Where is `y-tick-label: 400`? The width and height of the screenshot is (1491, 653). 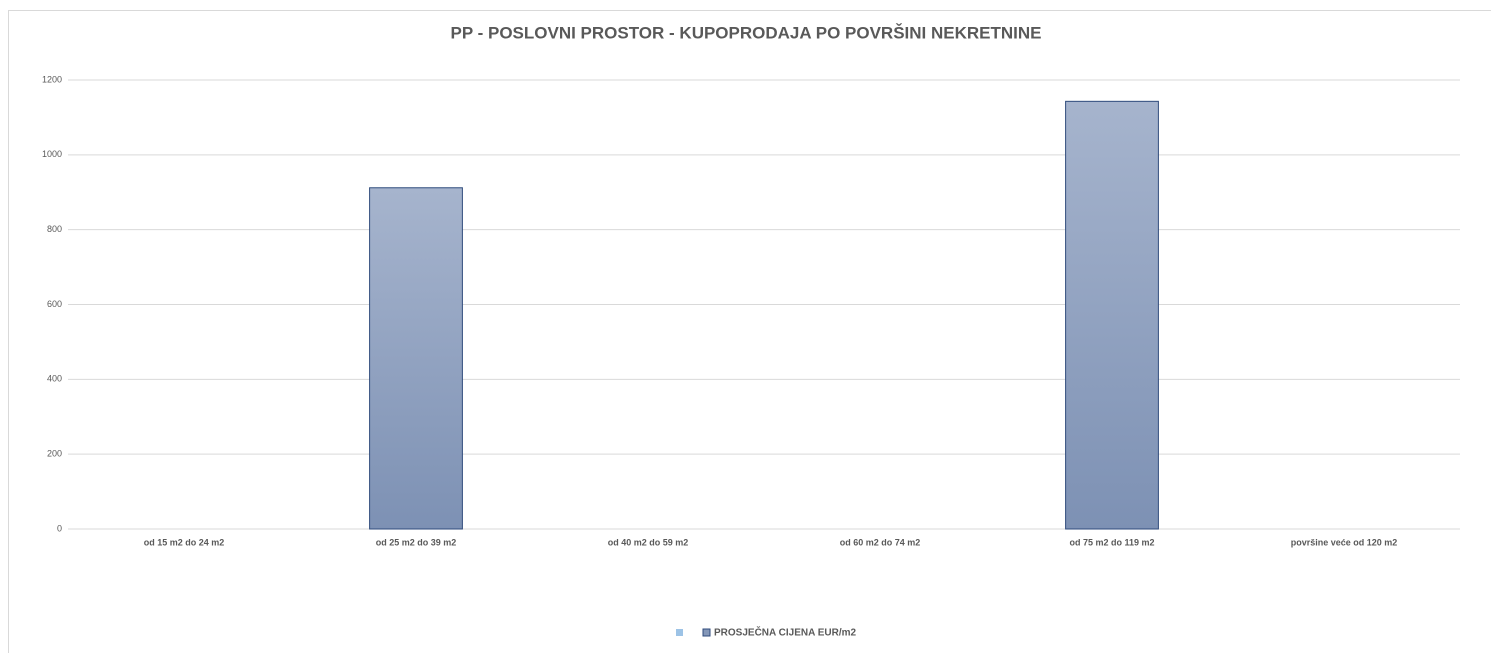 y-tick-label: 400 is located at coordinates (54, 379).